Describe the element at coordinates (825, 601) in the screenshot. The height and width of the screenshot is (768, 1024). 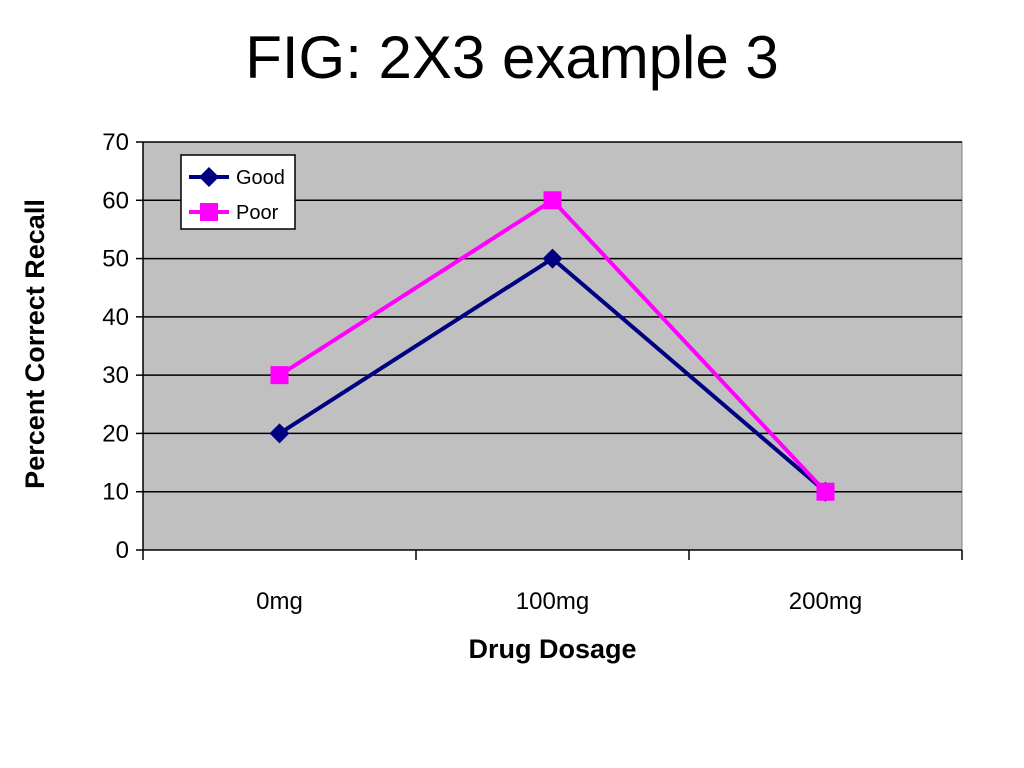
I see `x-tick-label: 200mg` at that location.